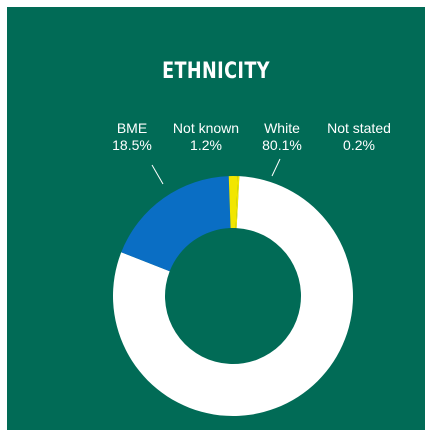 This screenshot has height=437, width=432. I want to click on chart-title: ETHNICITY, so click(216, 71).